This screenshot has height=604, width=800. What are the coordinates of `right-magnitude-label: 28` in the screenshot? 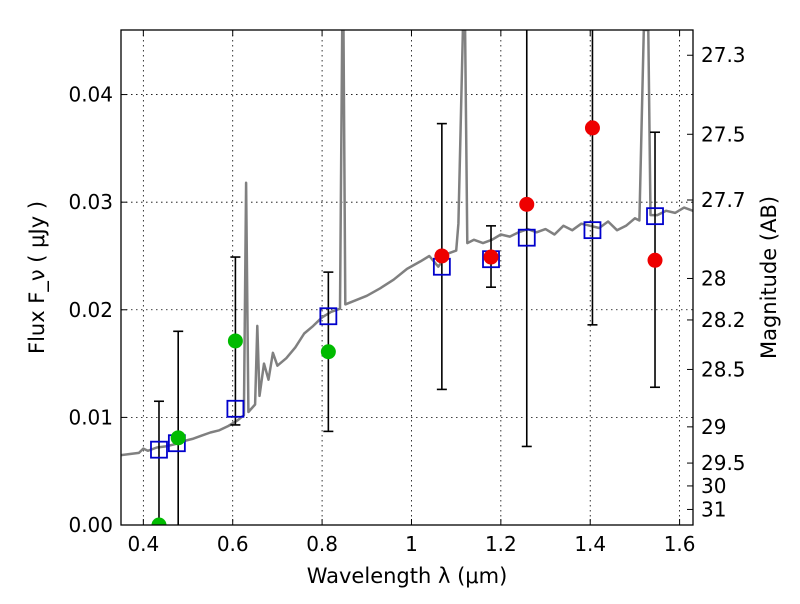 It's located at (713, 278).